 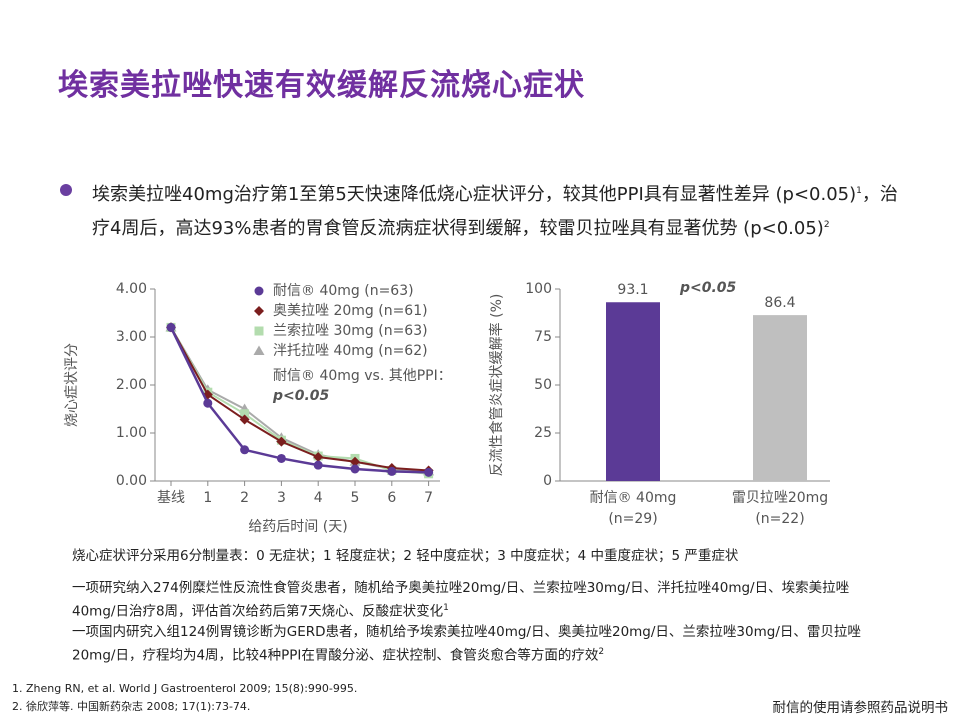 I want to click on y-tick-label: 0, so click(x=547, y=481).